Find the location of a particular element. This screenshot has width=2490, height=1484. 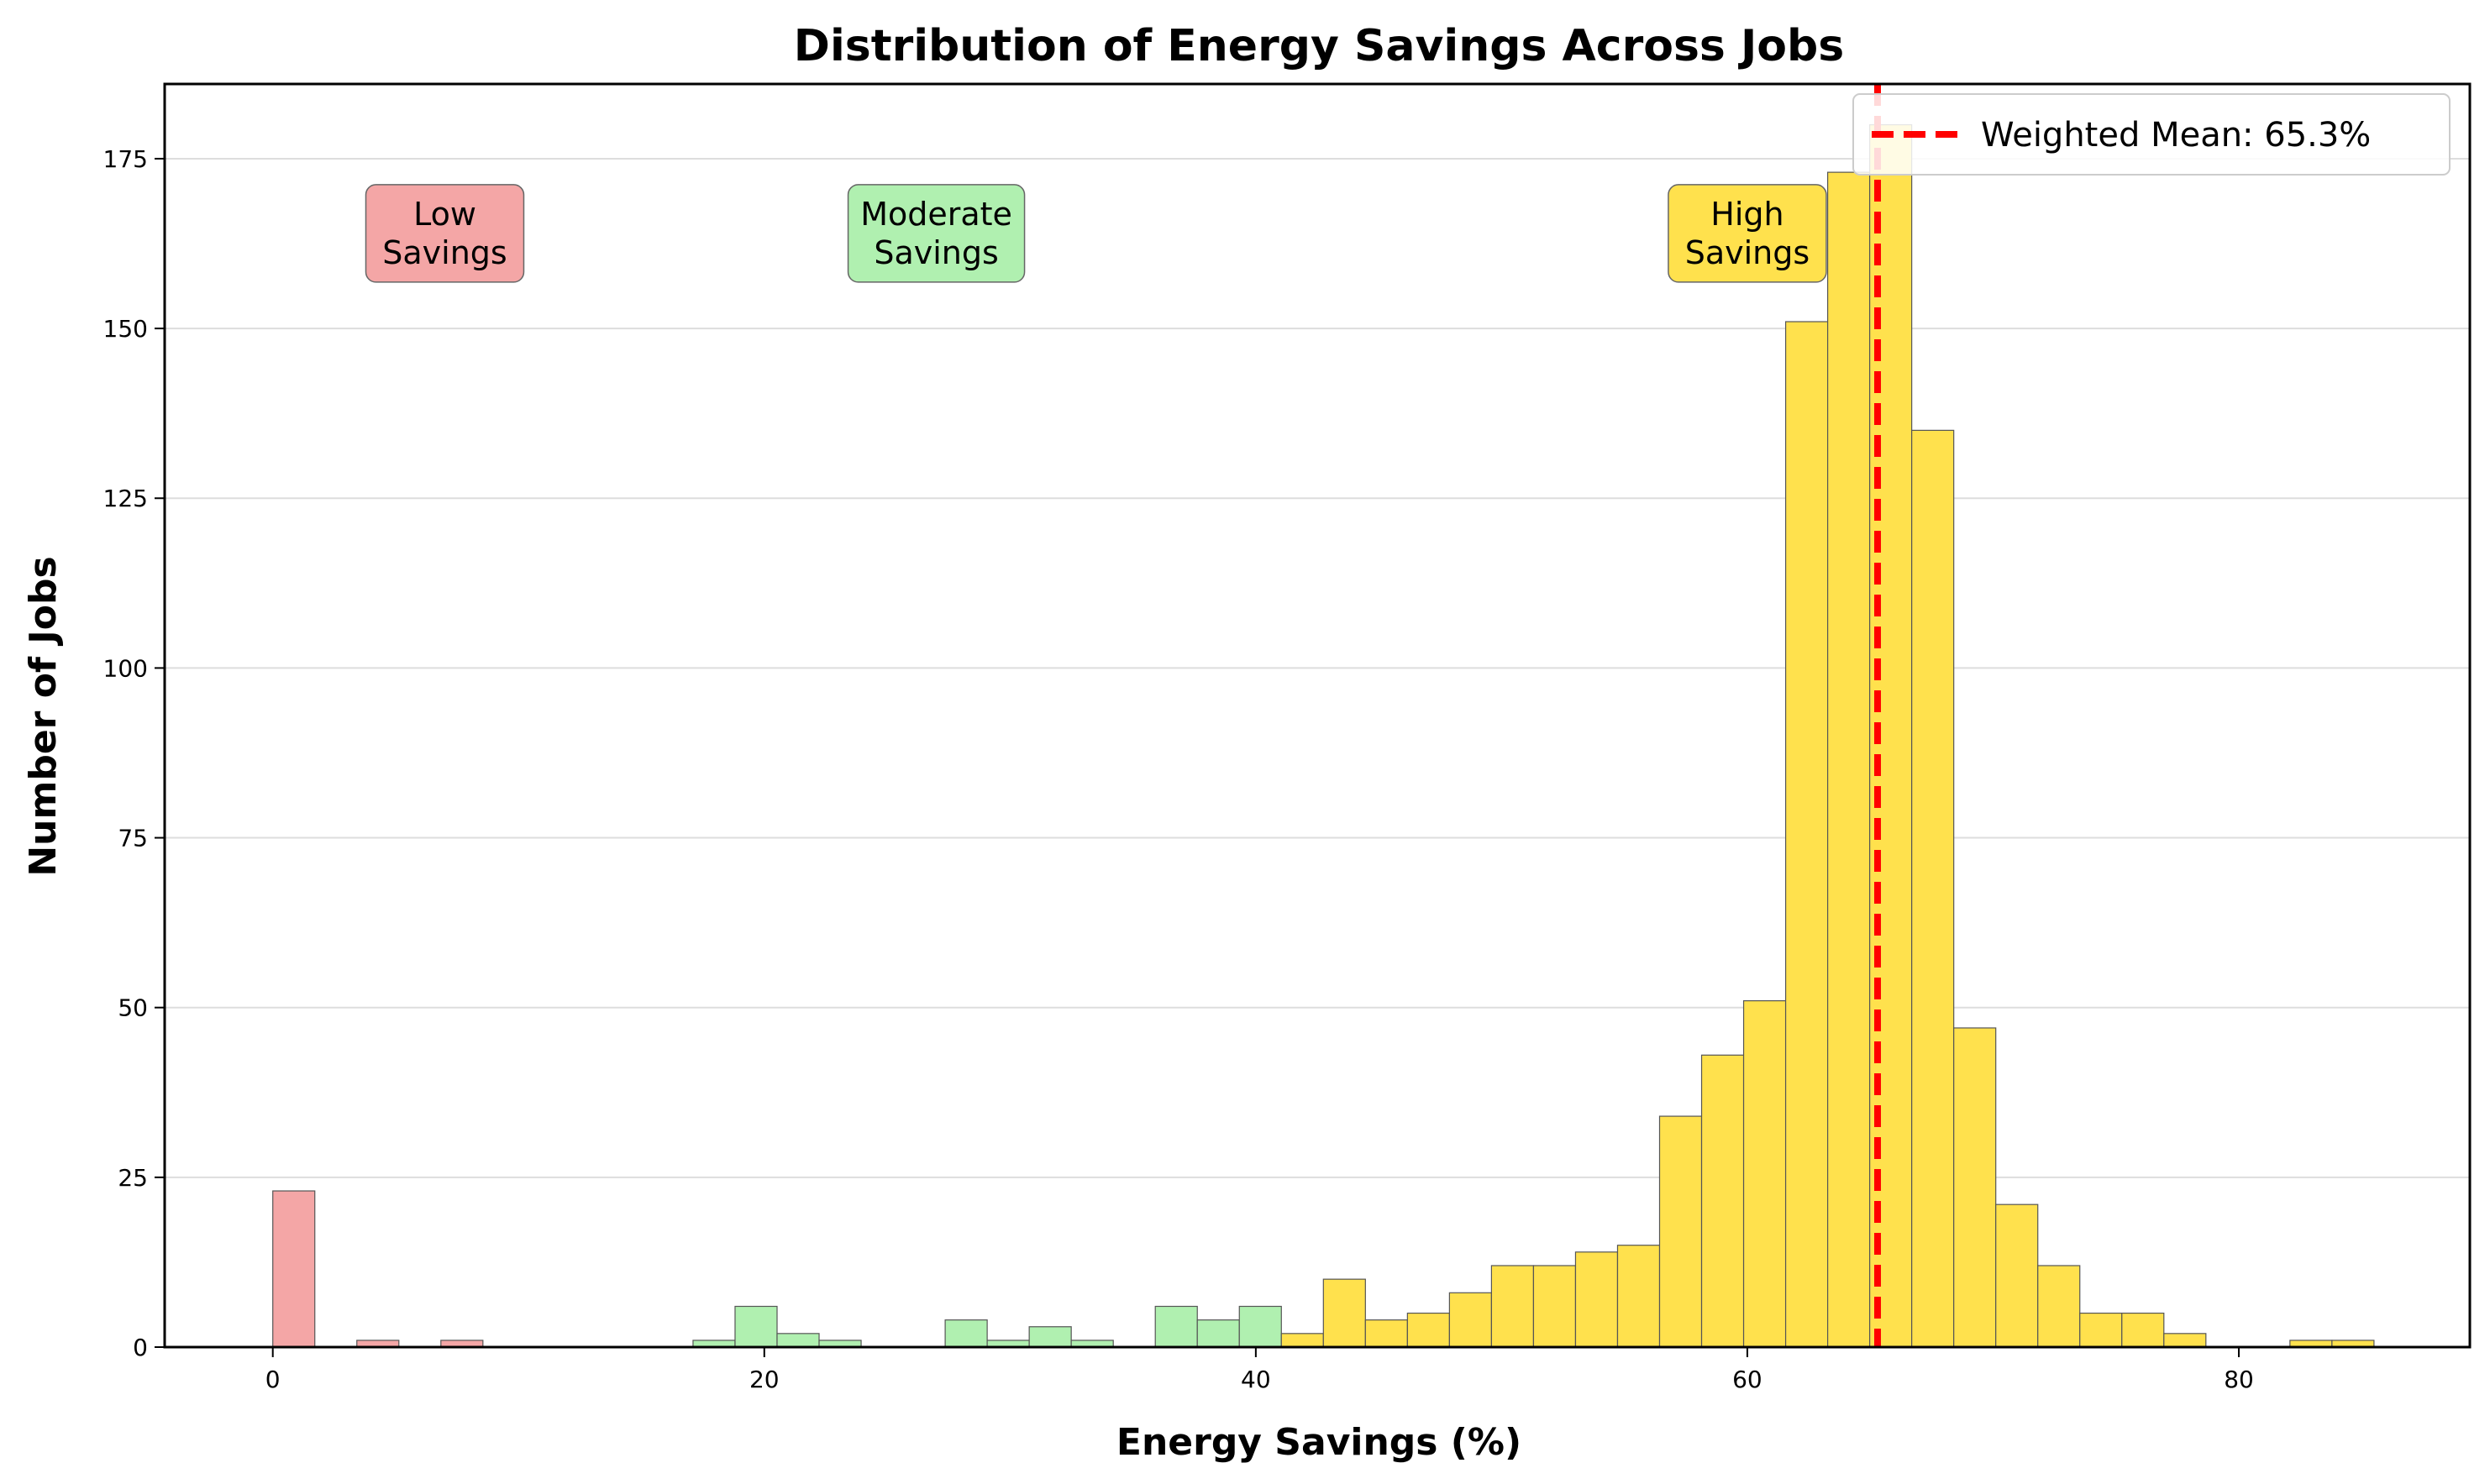

annotation-label: High is located at coordinates (1747, 215).